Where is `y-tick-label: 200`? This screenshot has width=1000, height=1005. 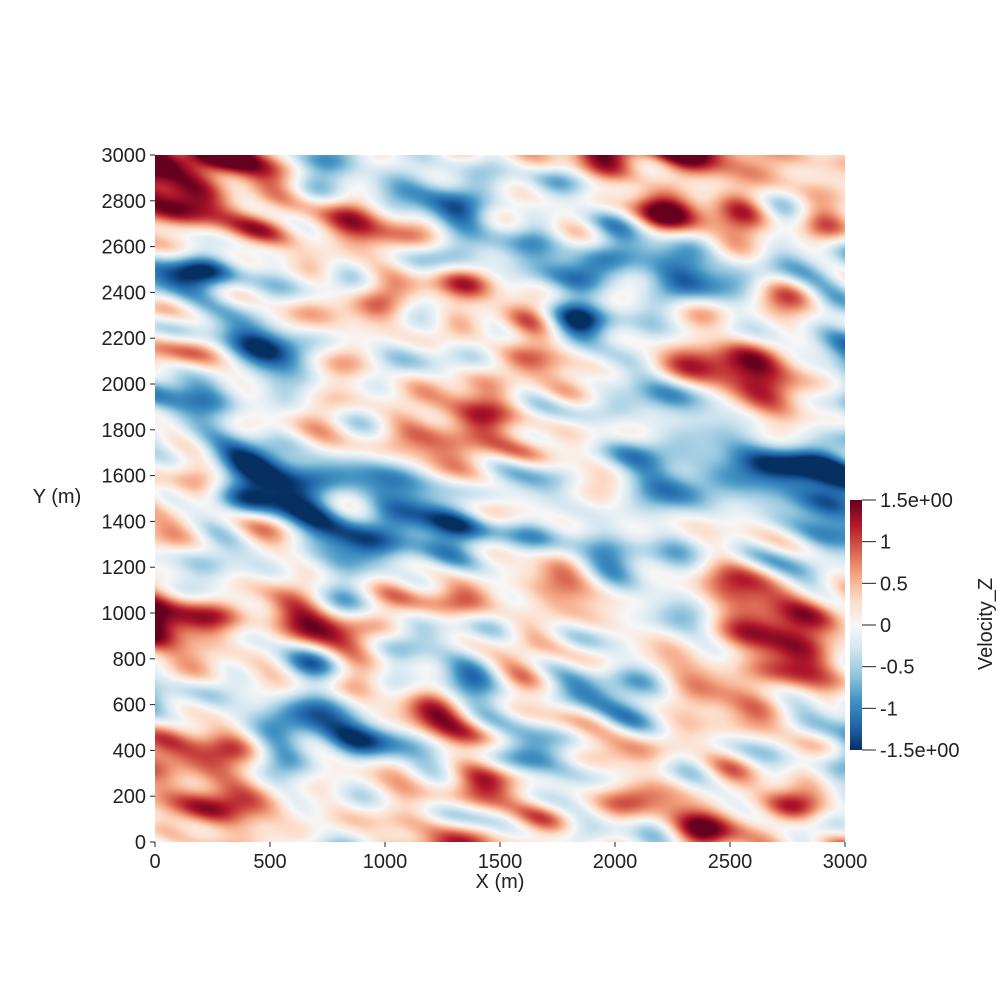 y-tick-label: 200 is located at coordinates (129, 797).